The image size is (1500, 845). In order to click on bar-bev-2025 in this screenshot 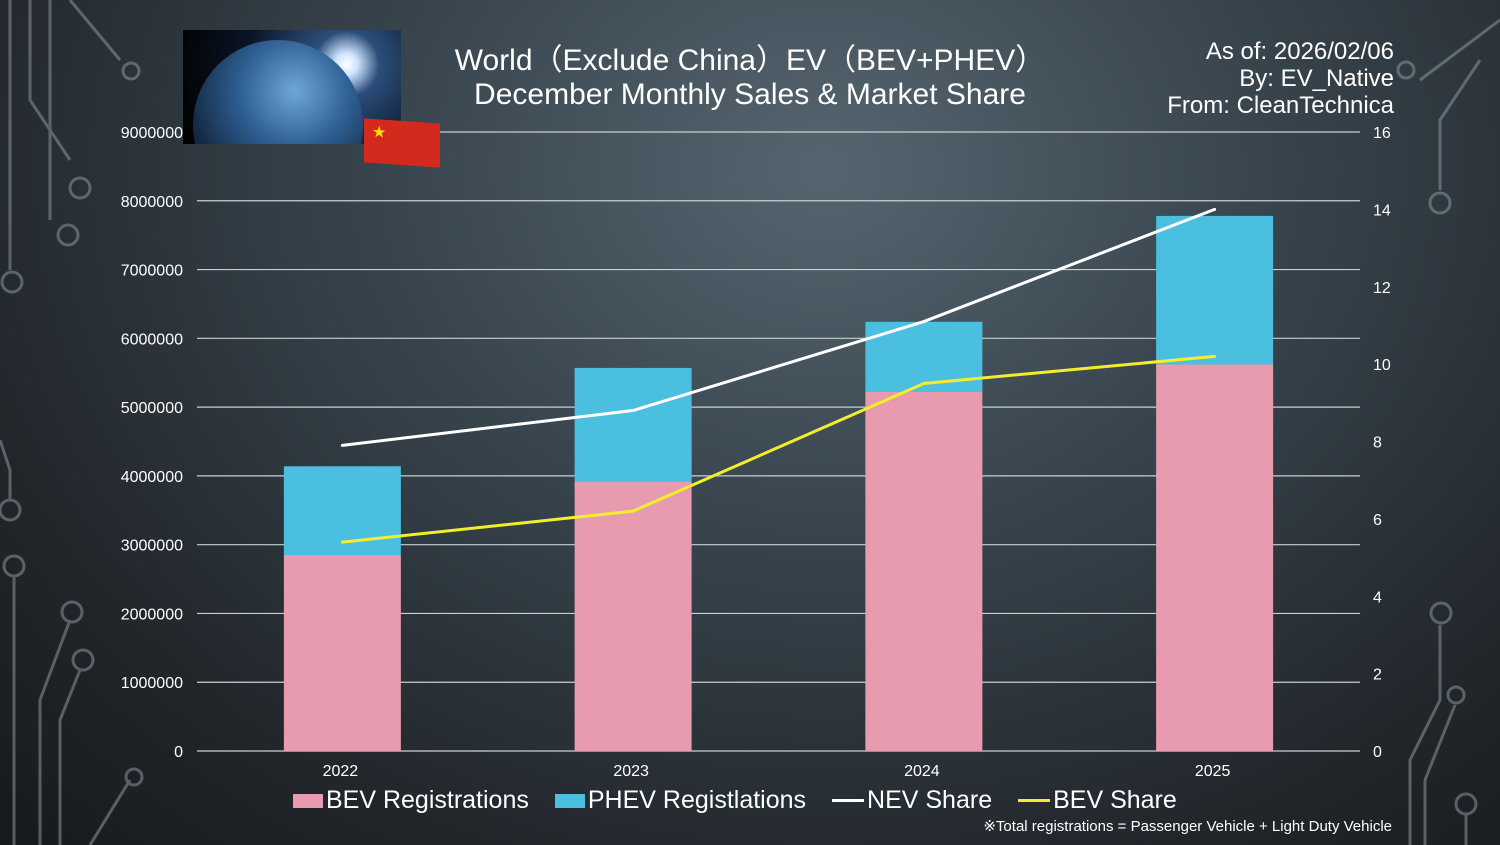, I will do `click(1215, 557)`.